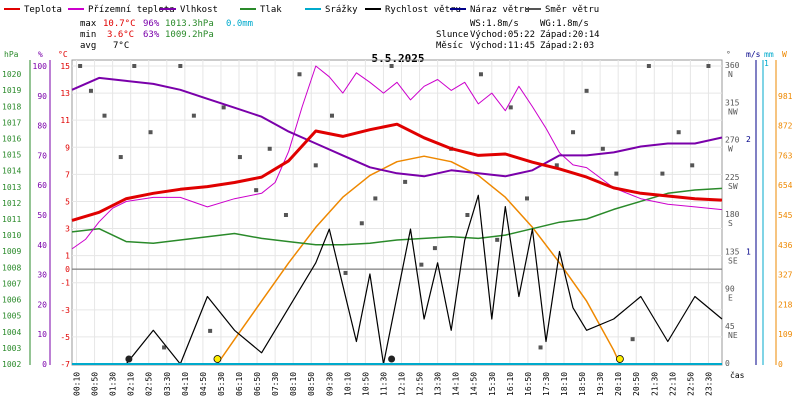 The width and height of the screenshot is (800, 400). Describe the element at coordinates (11, 364) in the screenshot. I see `hpa-tick-label: 1002` at that location.